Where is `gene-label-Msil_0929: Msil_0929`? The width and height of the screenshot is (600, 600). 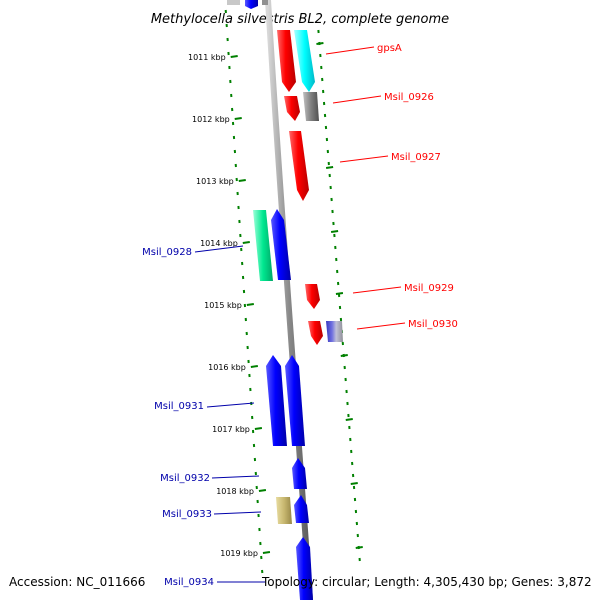
gene-label-Msil_0929: Msil_0929 is located at coordinates (429, 288).